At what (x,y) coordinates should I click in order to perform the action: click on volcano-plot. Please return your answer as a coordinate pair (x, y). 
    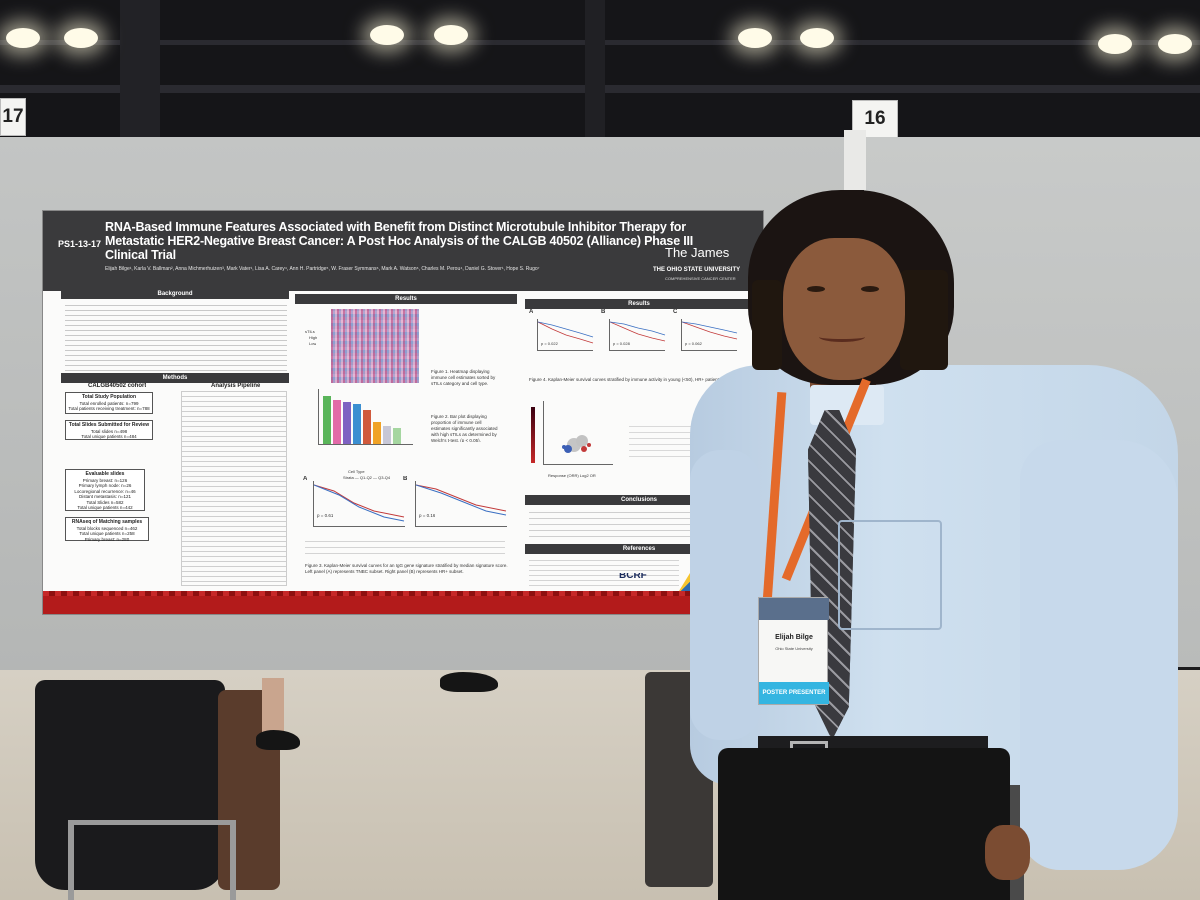
    Looking at the image, I should click on (578, 433).